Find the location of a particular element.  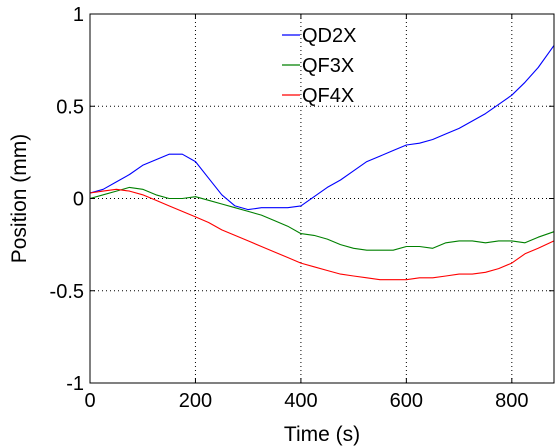

x-tick-label: 600 is located at coordinates (406, 401).